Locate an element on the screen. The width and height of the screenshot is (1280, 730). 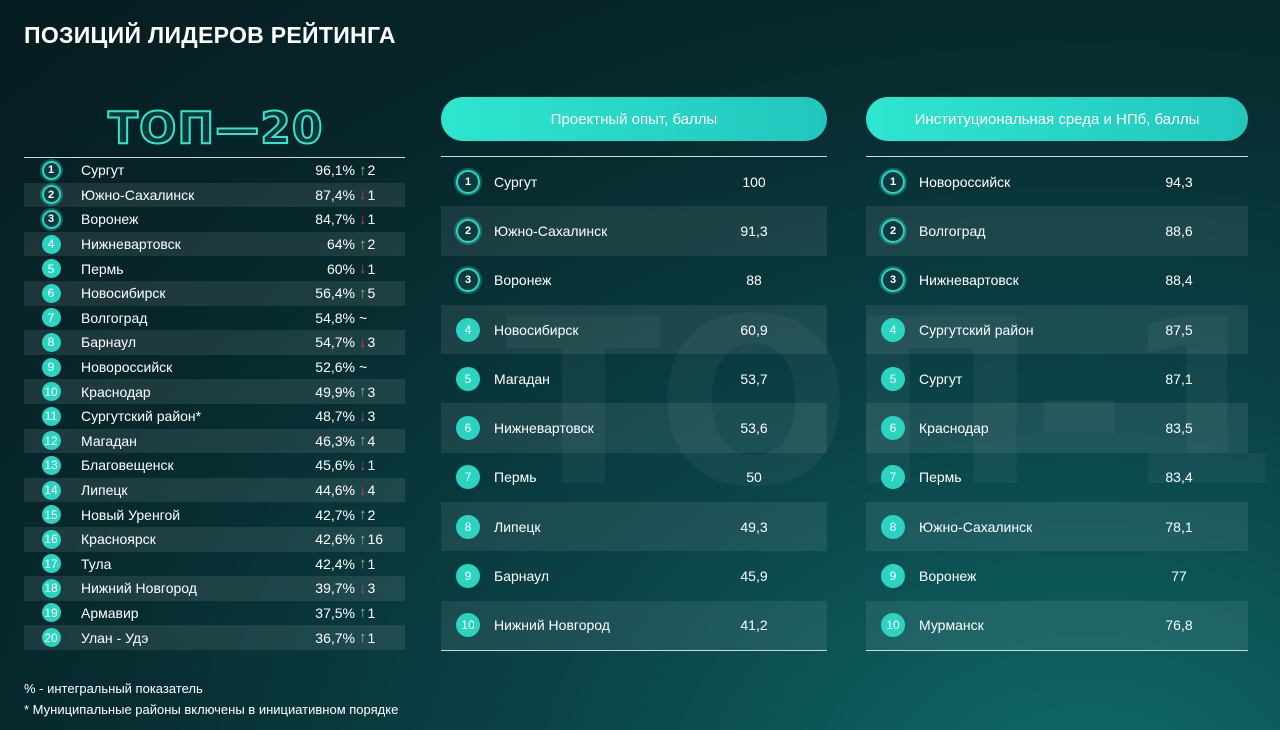
table-row: 12 Магадан 46,3% ↑ 4 is located at coordinates (214, 441).